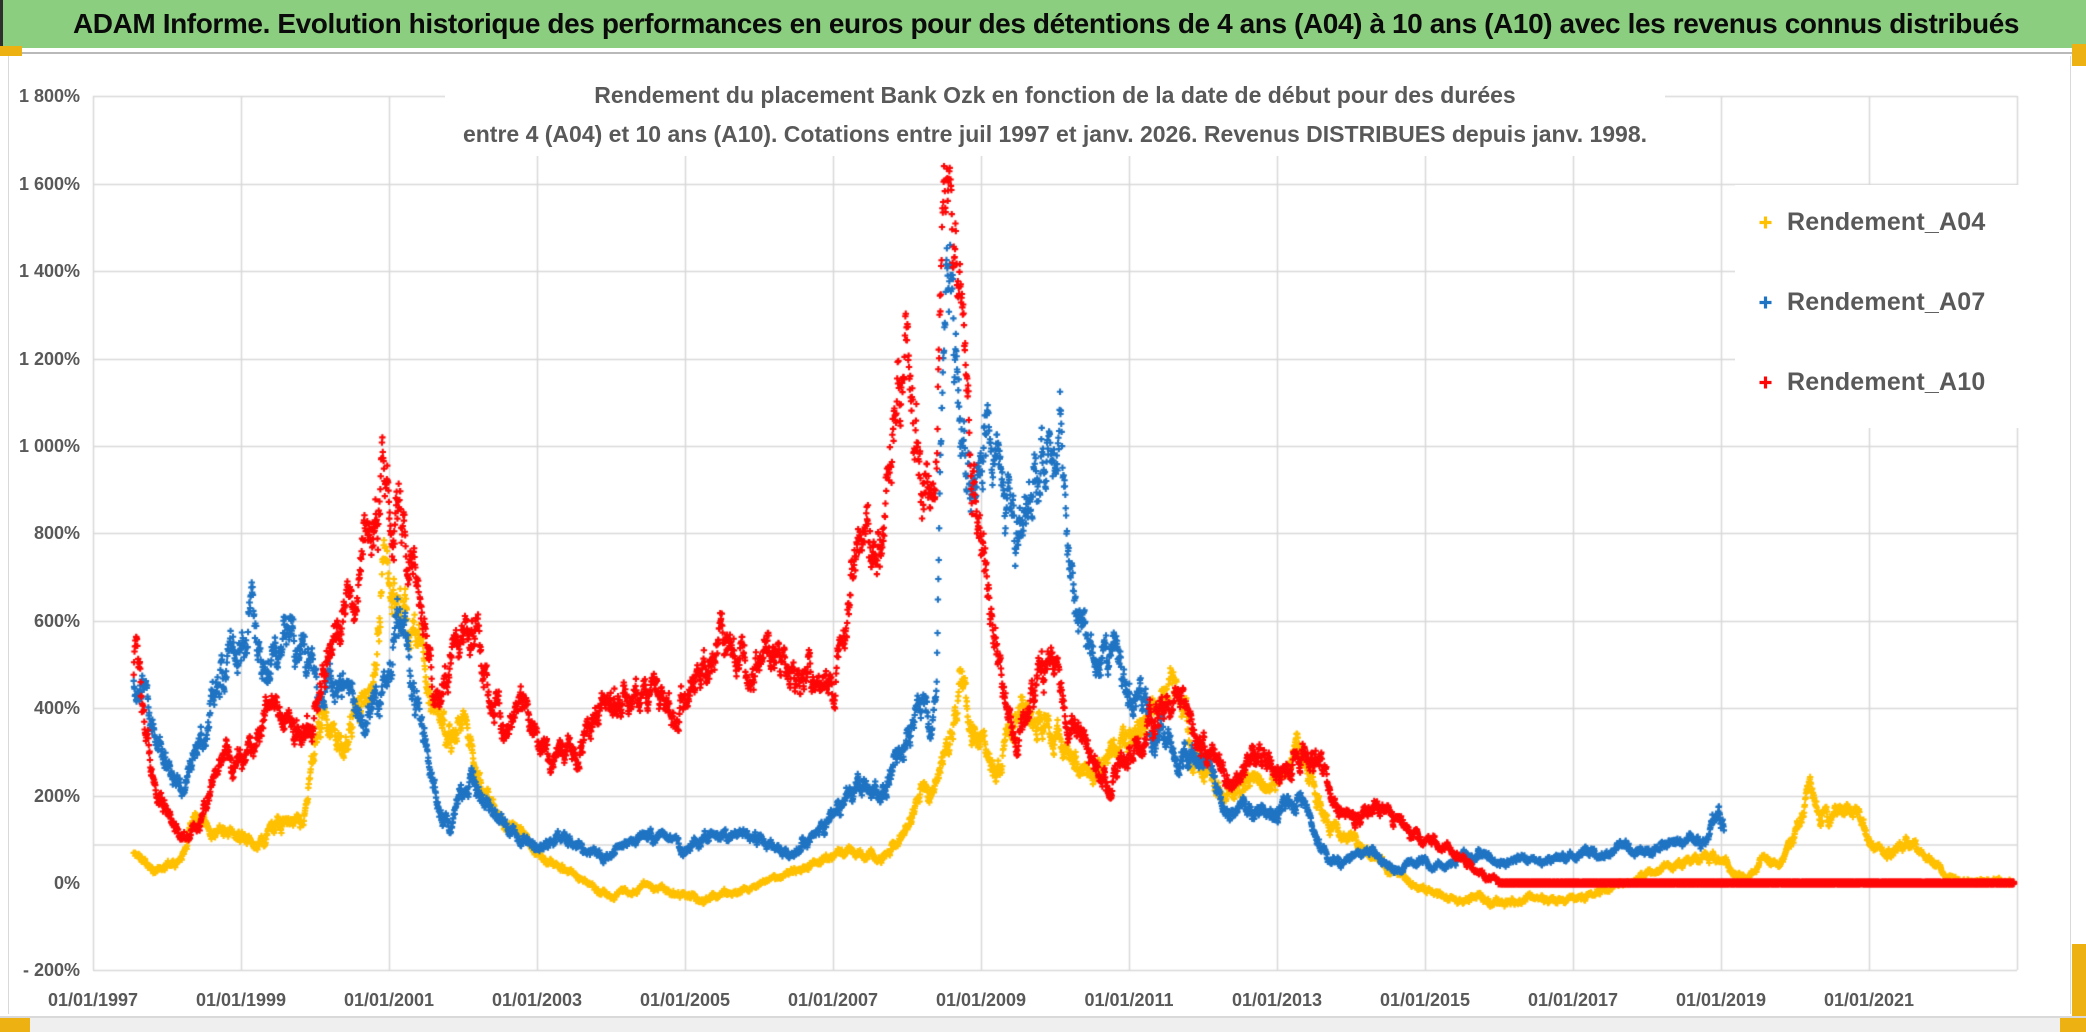 The width and height of the screenshot is (2086, 1032). Describe the element at coordinates (1043, 53) in the screenshot. I see `sheet-divider` at that location.